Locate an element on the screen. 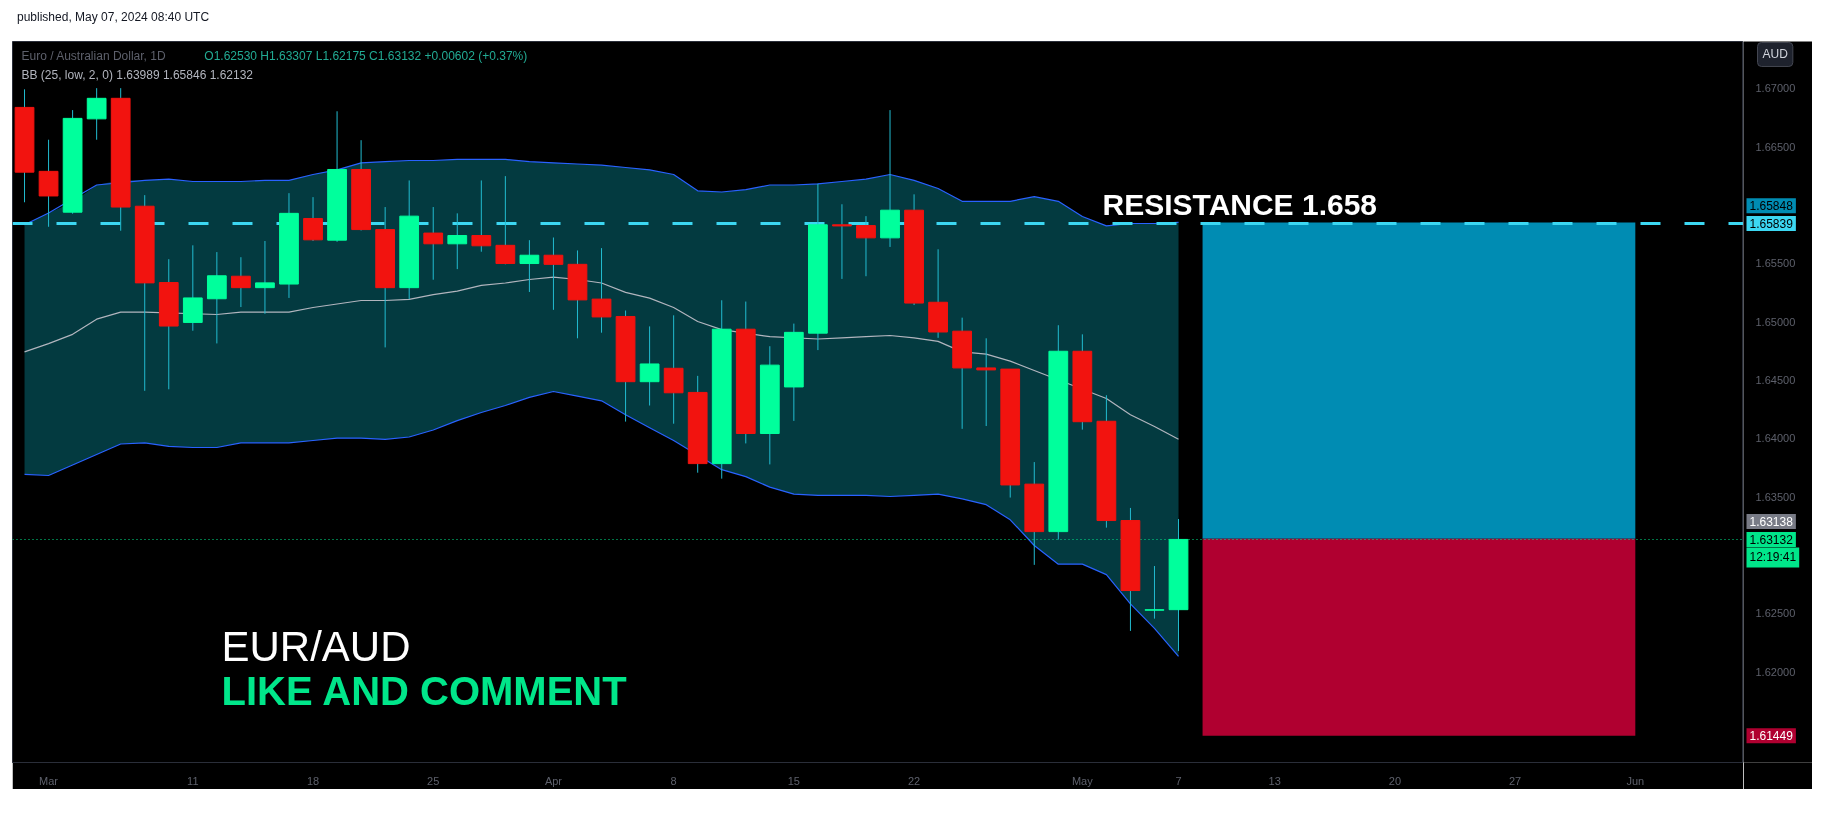 The image size is (1824, 819). x-tick-label: May is located at coordinates (1082, 780).